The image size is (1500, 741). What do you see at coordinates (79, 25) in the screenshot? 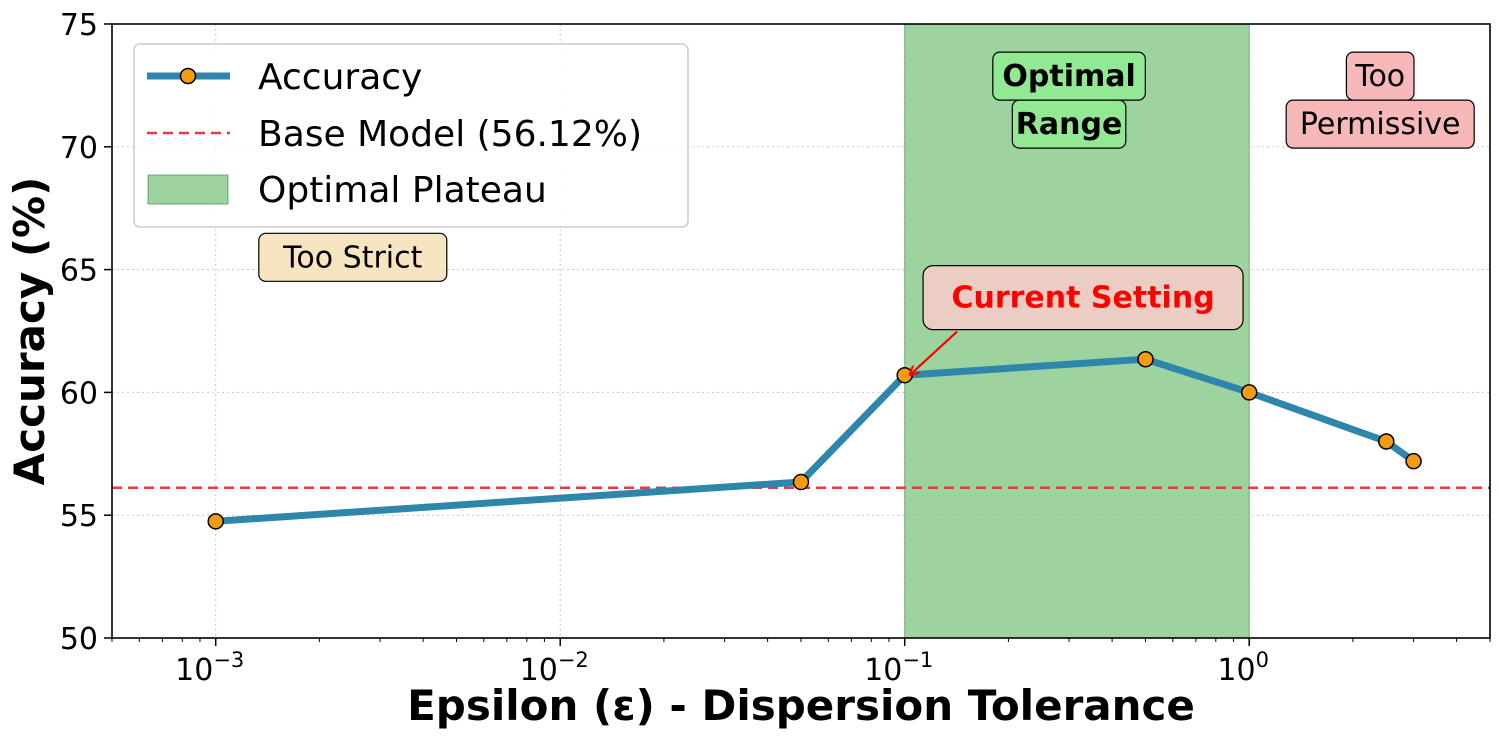
I see `y-tick-label: 75` at bounding box center [79, 25].